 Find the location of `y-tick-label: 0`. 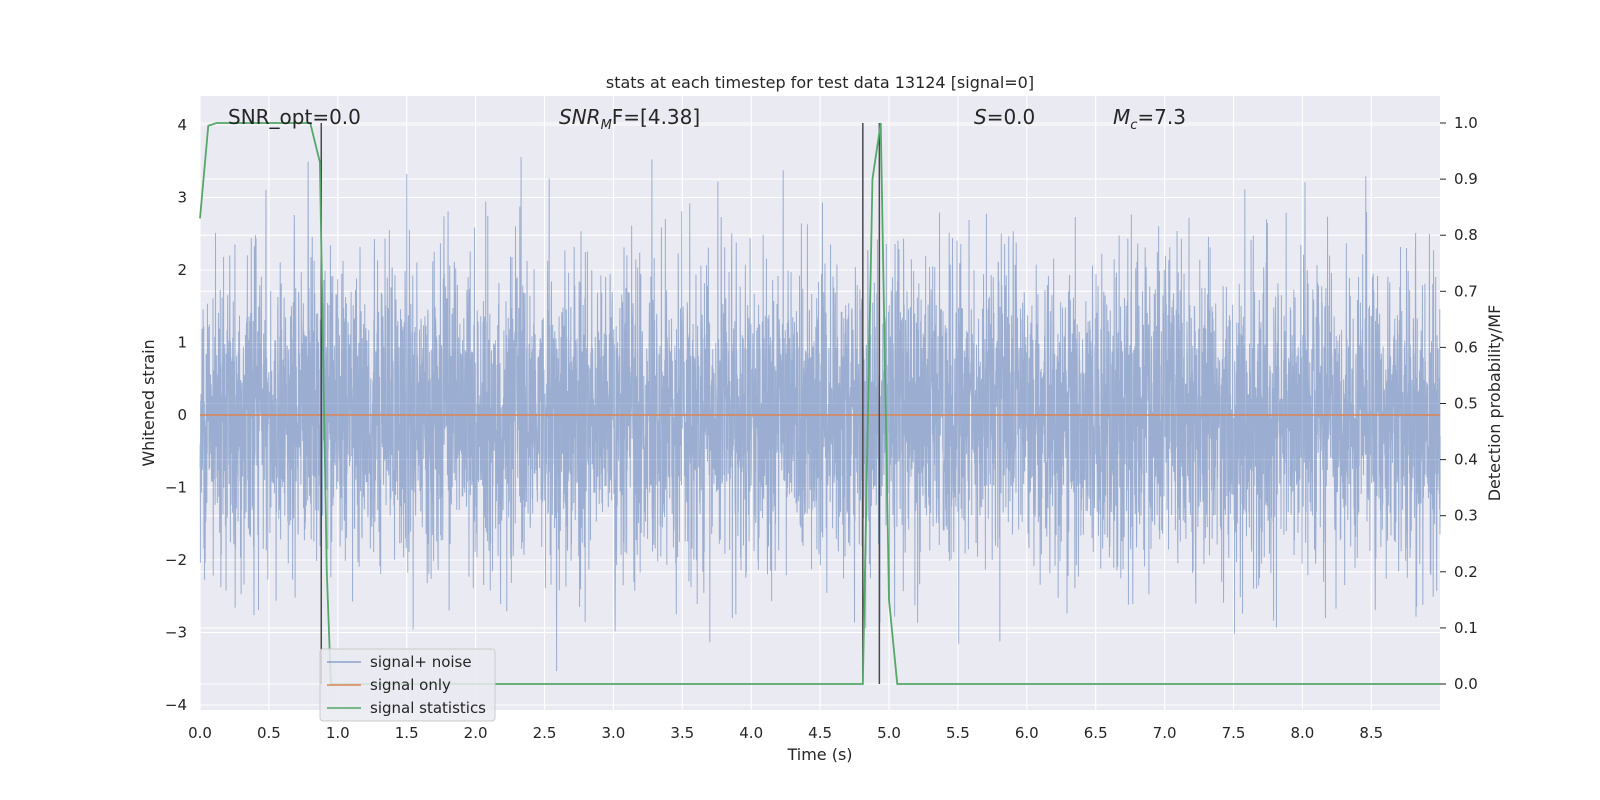

y-tick-label: 0 is located at coordinates (182, 415).